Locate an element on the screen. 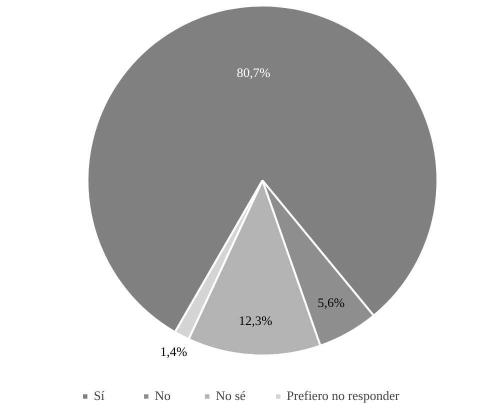 The height and width of the screenshot is (408, 480). data-label: 12,3% is located at coordinates (255, 320).